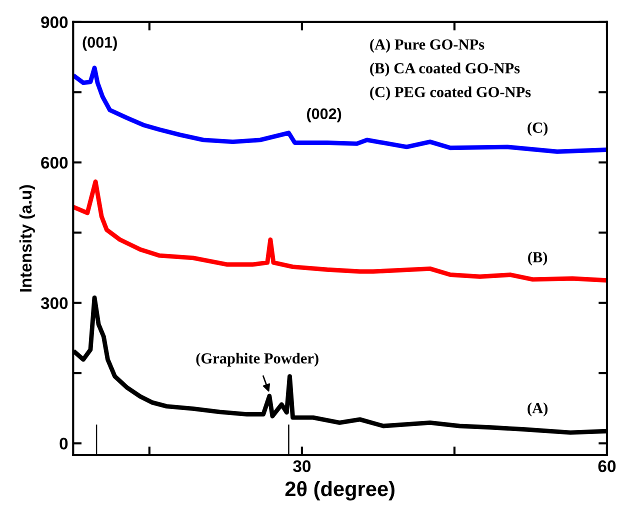 The height and width of the screenshot is (523, 620). I want to click on series-label: (A), so click(538, 409).